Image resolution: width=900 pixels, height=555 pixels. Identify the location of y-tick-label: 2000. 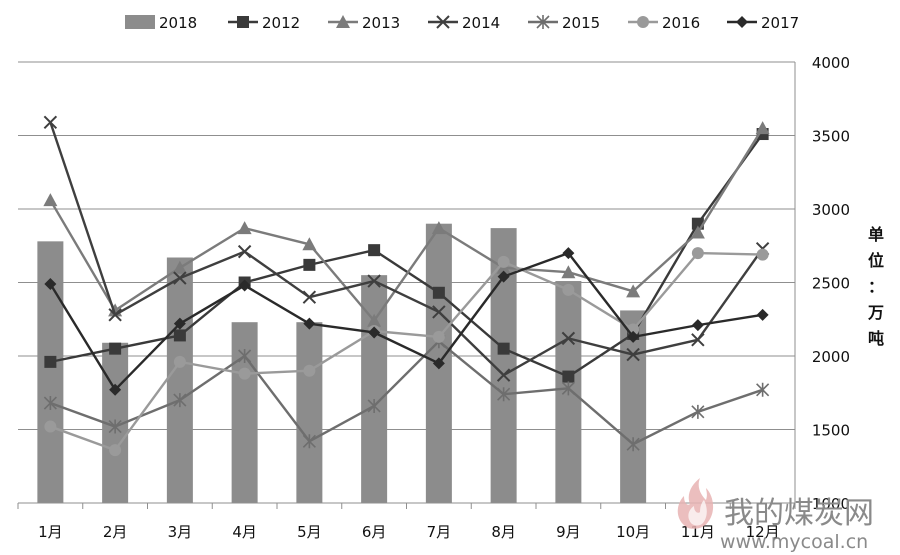
(831, 357).